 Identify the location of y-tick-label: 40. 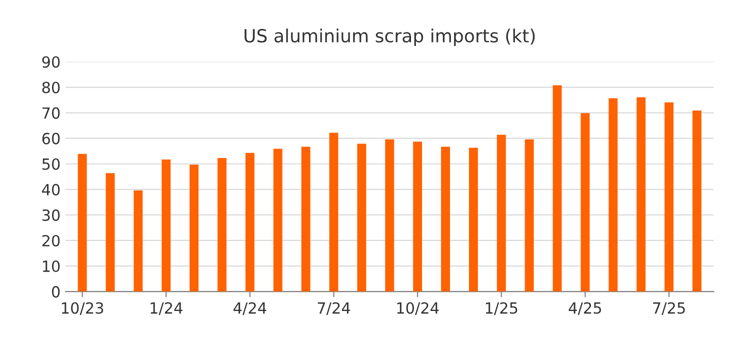
(51, 190).